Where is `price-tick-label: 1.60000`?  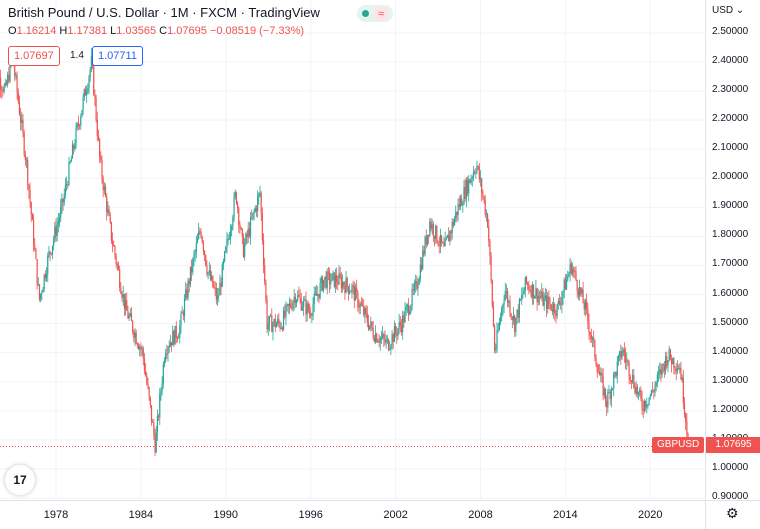 price-tick-label: 1.60000 is located at coordinates (730, 293).